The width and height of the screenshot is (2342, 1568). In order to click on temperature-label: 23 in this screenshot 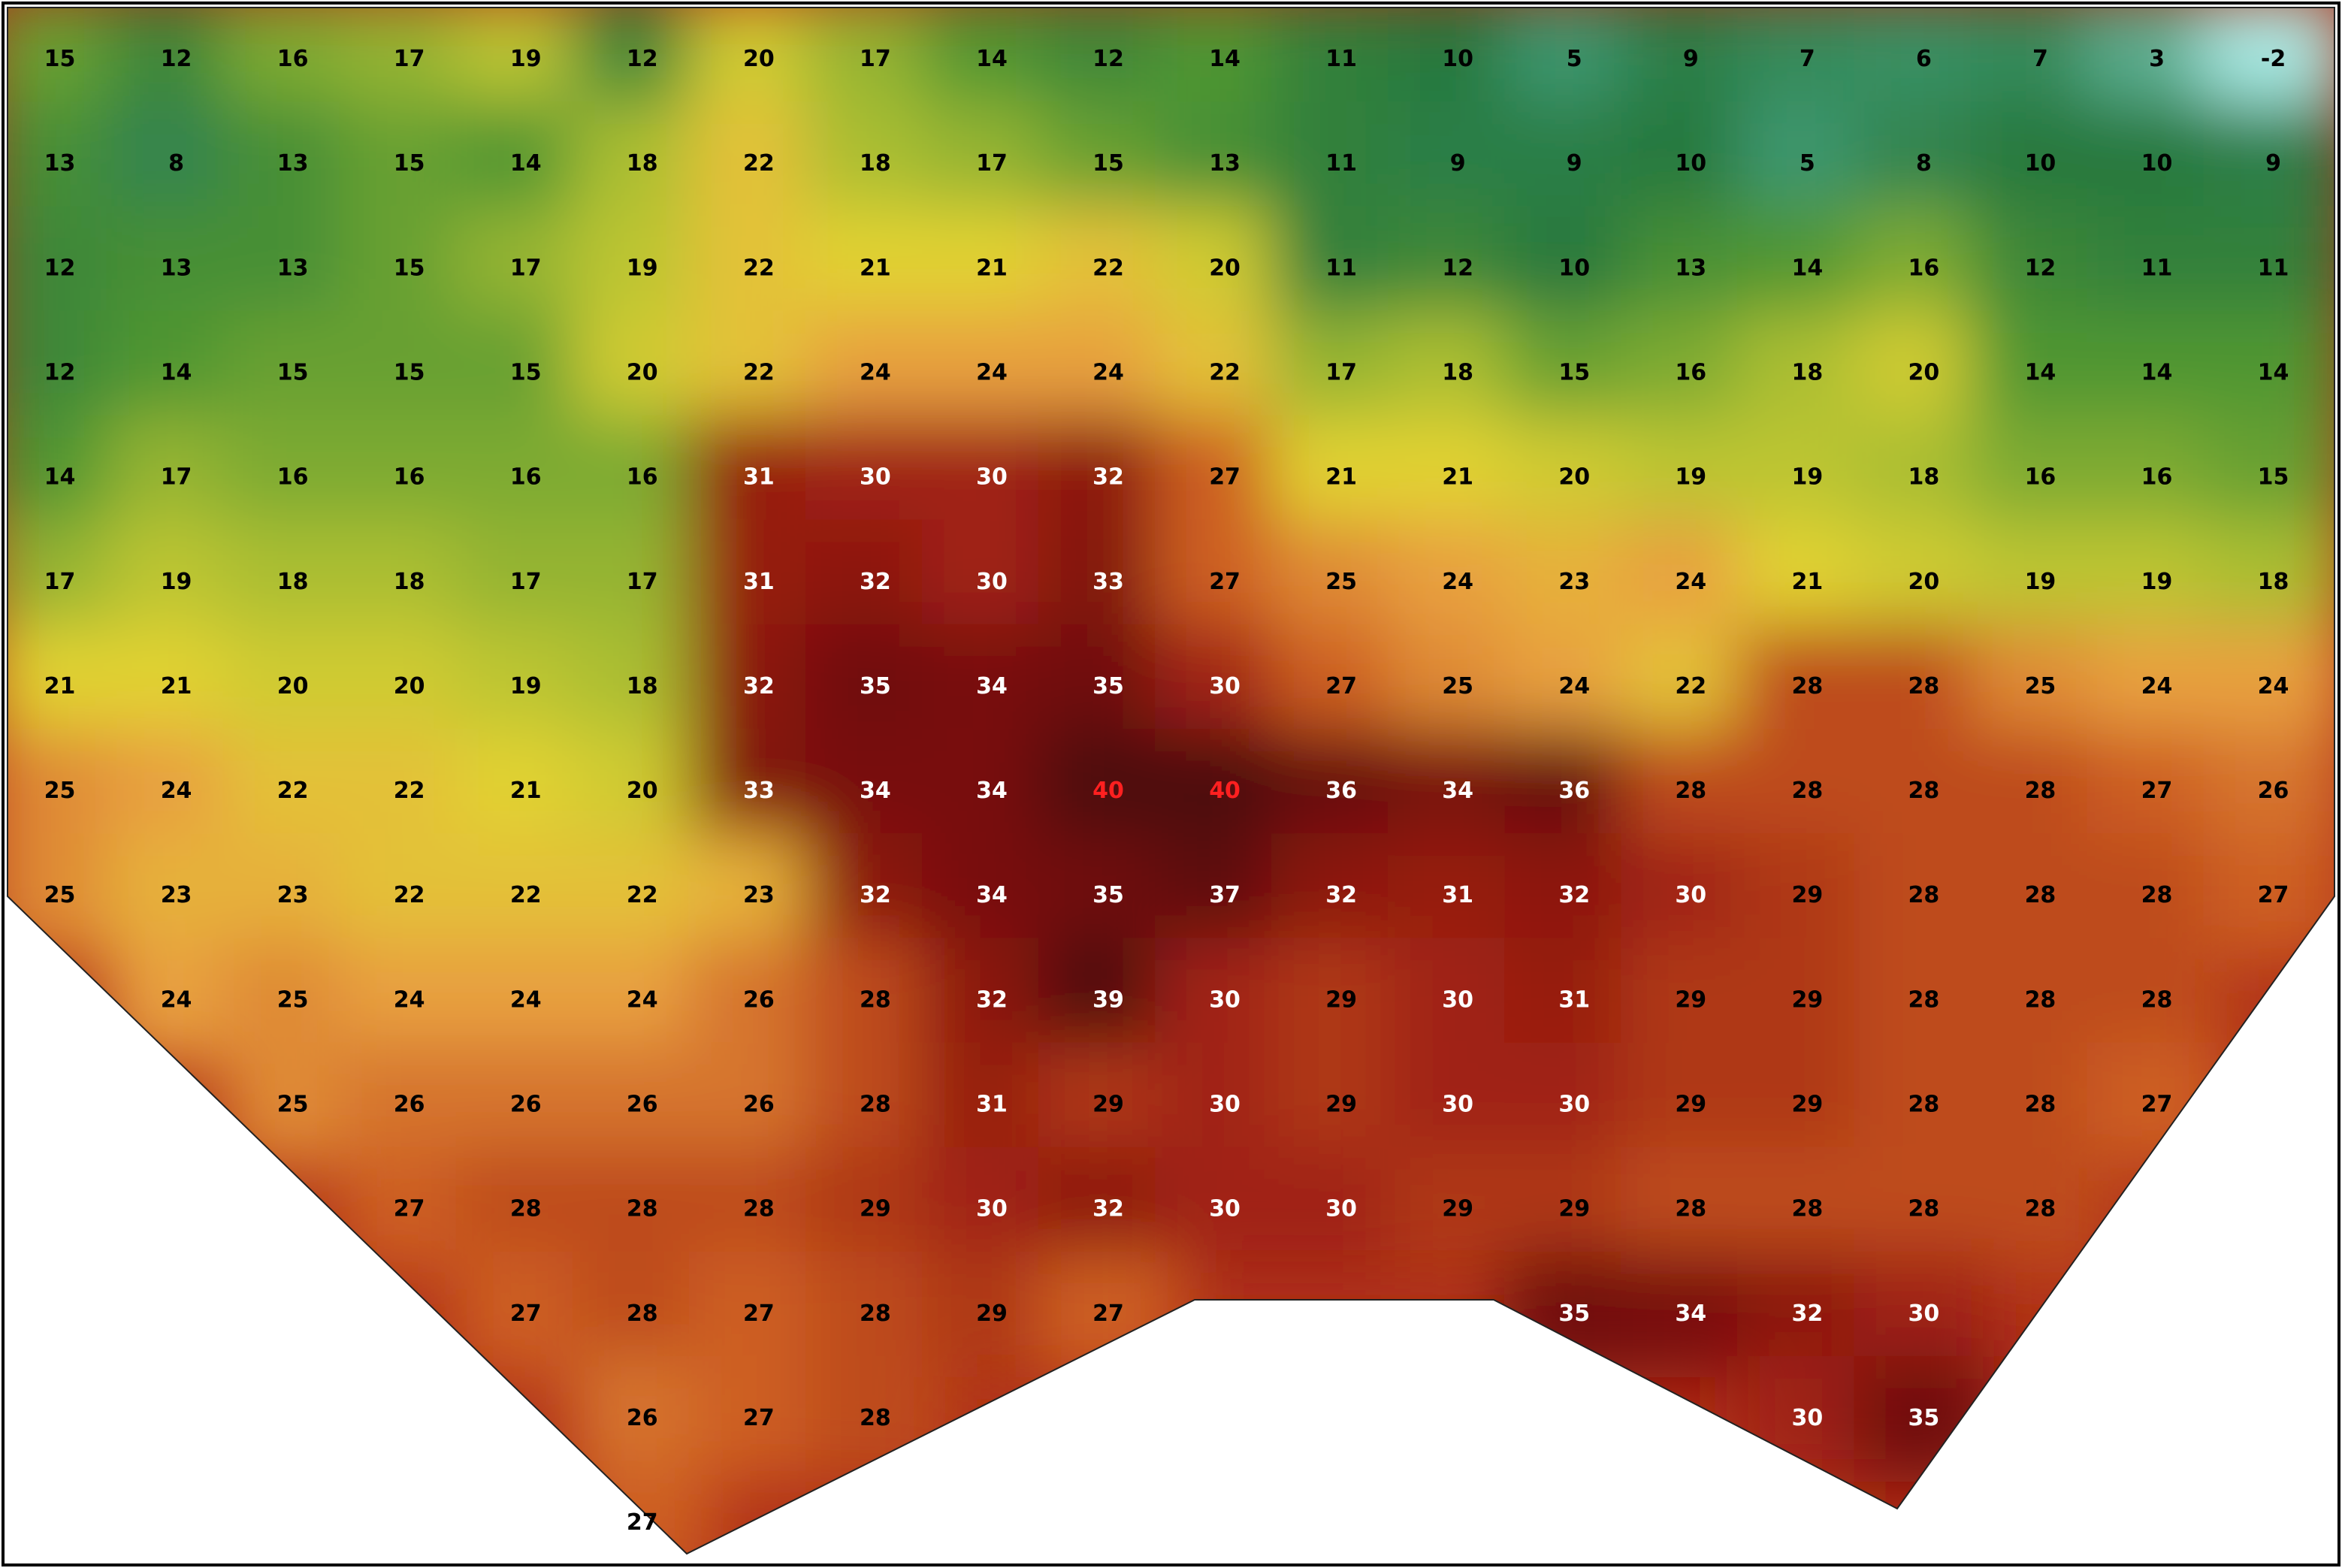, I will do `click(293, 895)`.